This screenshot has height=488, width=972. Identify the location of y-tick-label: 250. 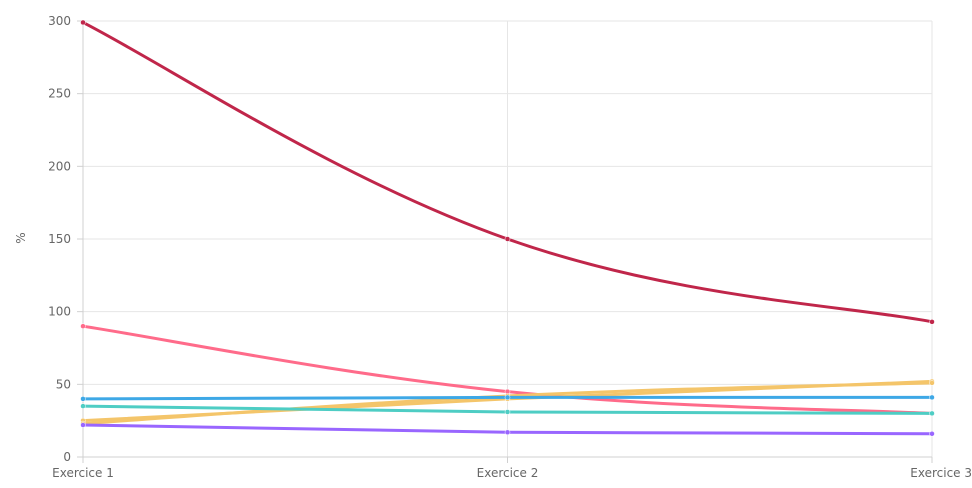
(59, 94).